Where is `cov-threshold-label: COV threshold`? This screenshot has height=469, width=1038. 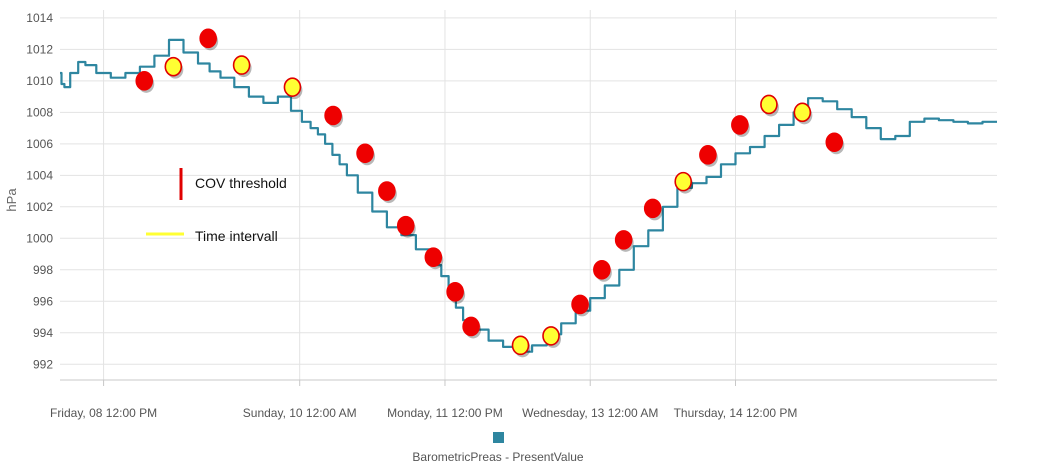 cov-threshold-label: COV threshold is located at coordinates (241, 183).